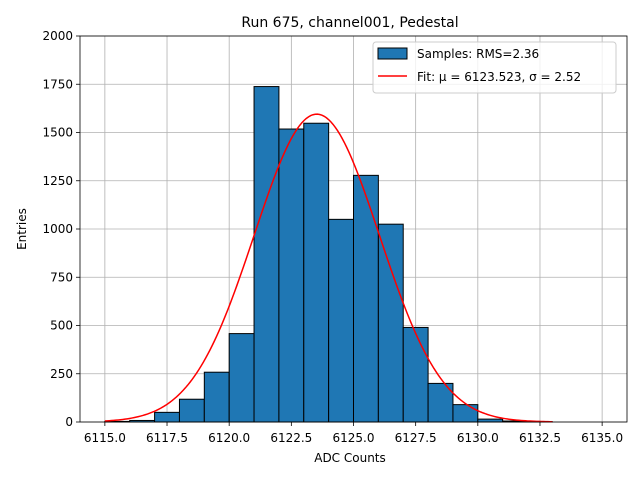 Image resolution: width=640 pixels, height=480 pixels. What do you see at coordinates (416, 438) in the screenshot?
I see `x-tick-label: 6127.5` at bounding box center [416, 438].